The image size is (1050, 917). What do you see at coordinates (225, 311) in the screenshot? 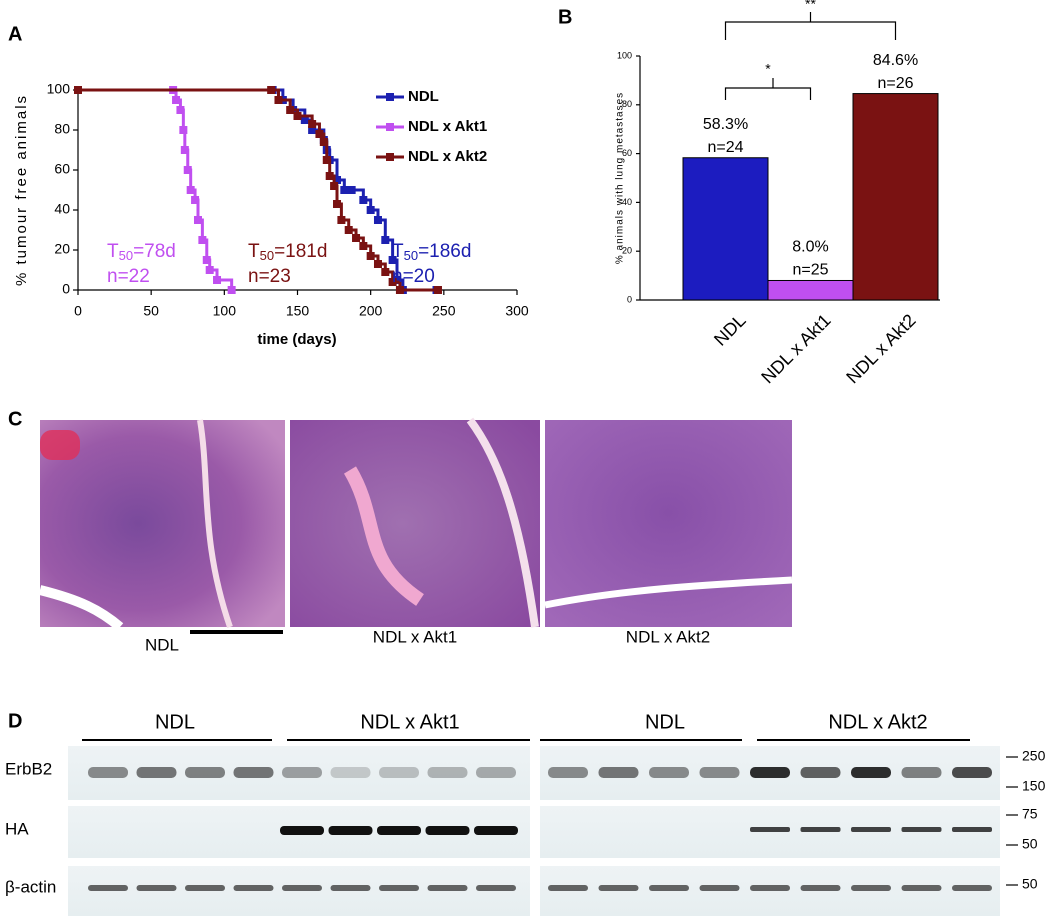
I see `x-tick-label: 100` at bounding box center [225, 311].